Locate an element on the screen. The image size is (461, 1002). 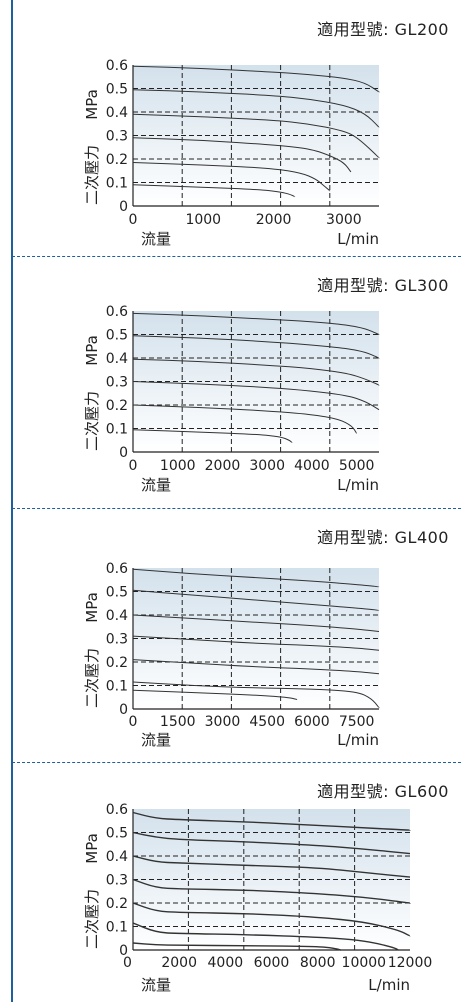
x-tick-label: 5000 is located at coordinates (357, 466).